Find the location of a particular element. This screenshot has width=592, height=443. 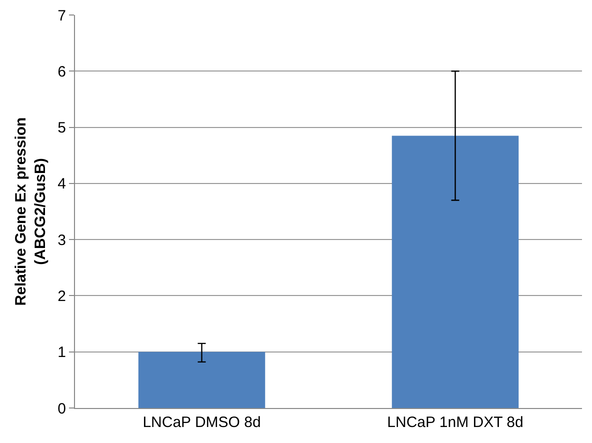

y-tick-label: 0 is located at coordinates (62, 409).